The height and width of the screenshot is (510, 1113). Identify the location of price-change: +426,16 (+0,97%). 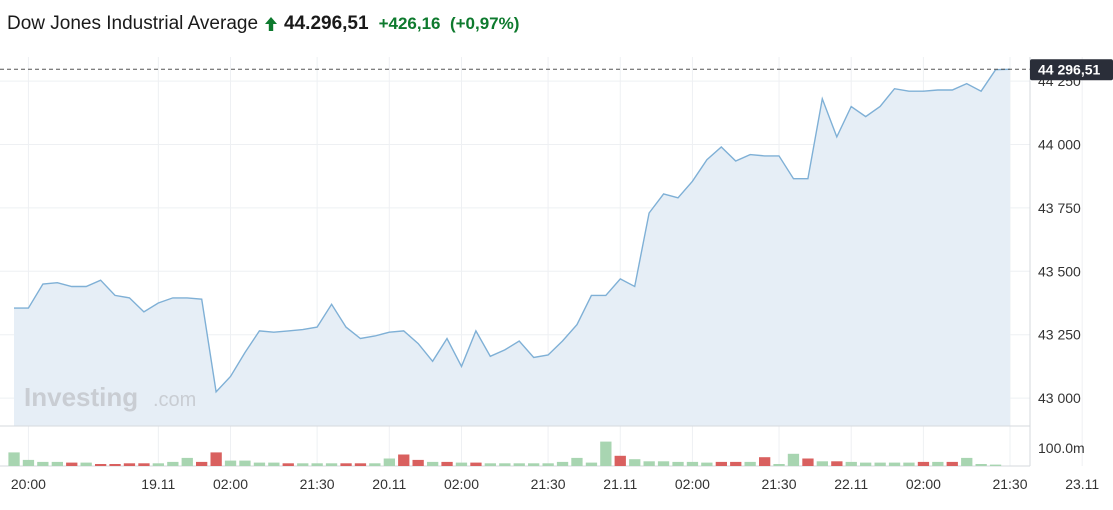
(449, 24).